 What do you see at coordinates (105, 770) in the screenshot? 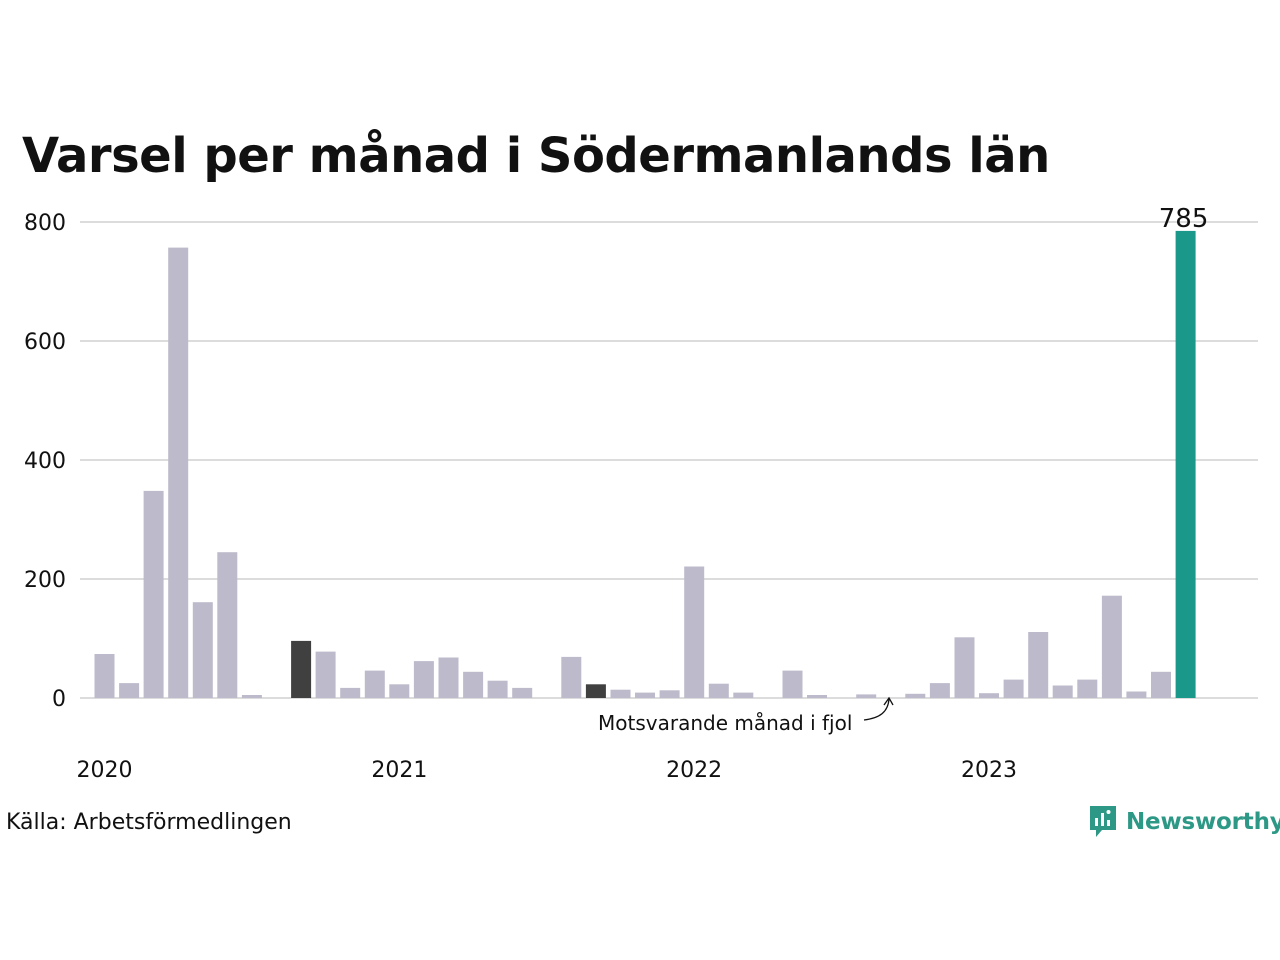
I see `x-tick-label: 2020` at bounding box center [105, 770].